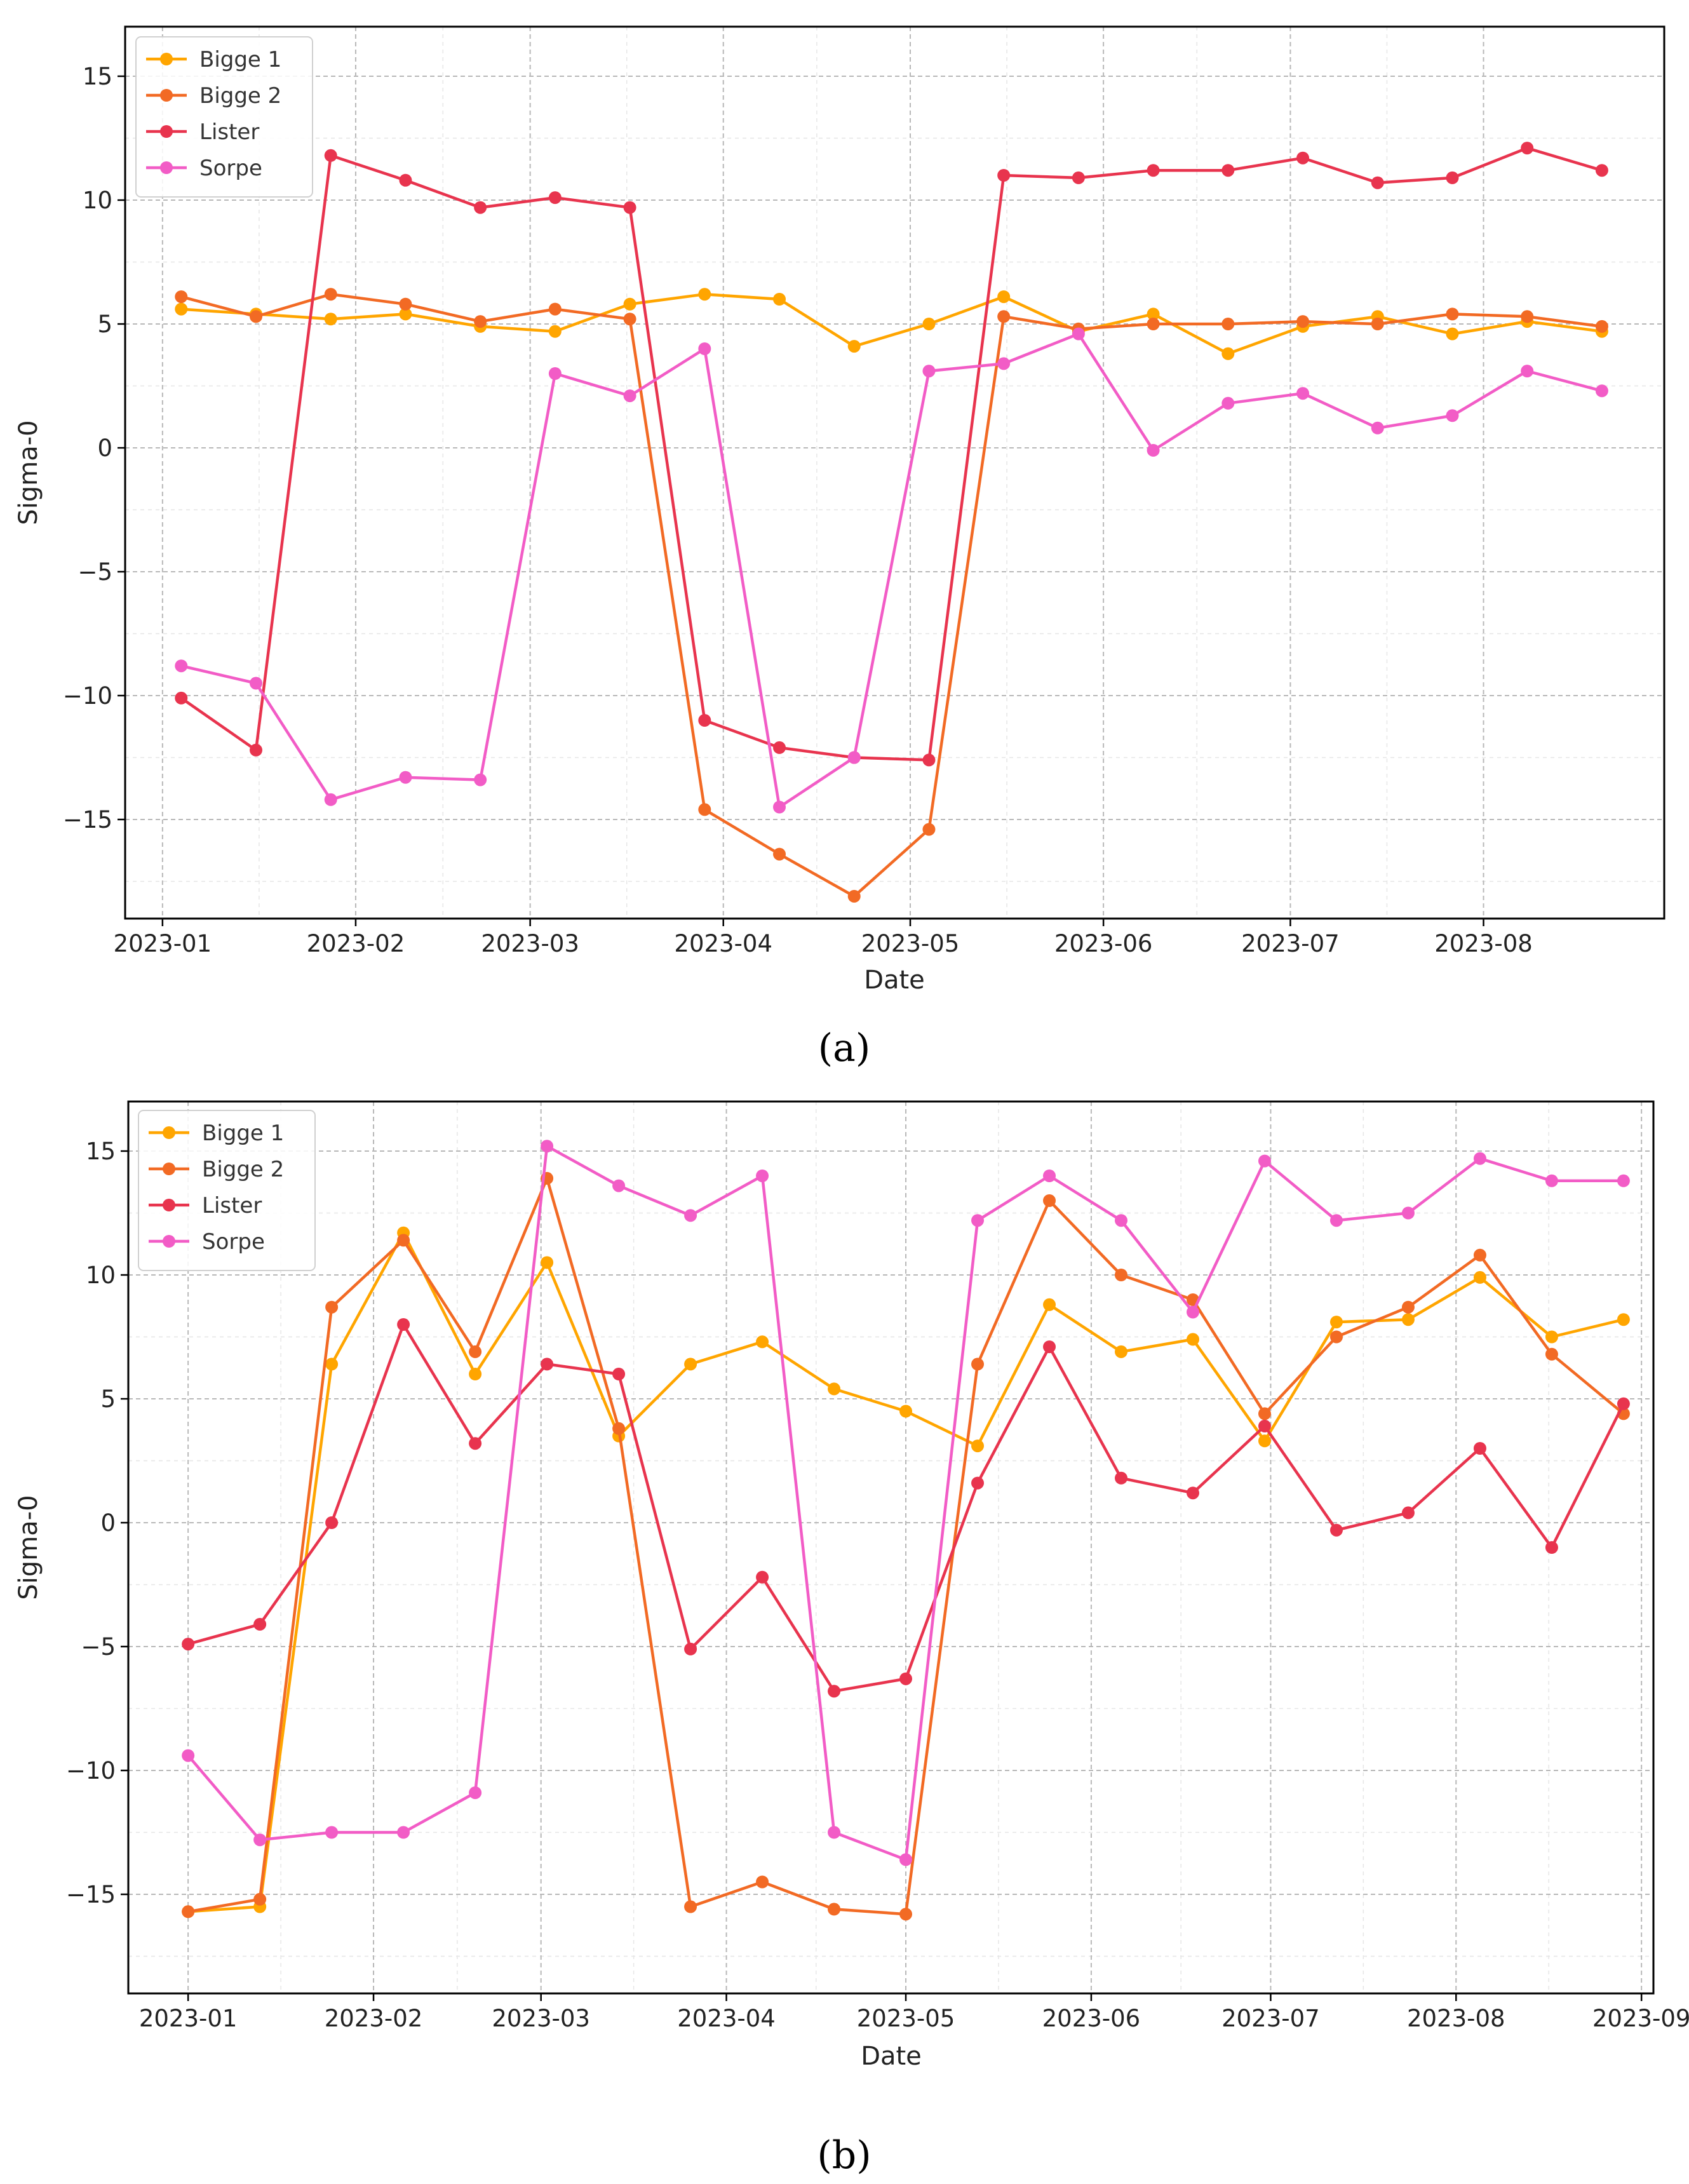 The width and height of the screenshot is (1689, 2184). Describe the element at coordinates (233, 1242) in the screenshot. I see `legend-label-sorpe: Sorpe` at that location.